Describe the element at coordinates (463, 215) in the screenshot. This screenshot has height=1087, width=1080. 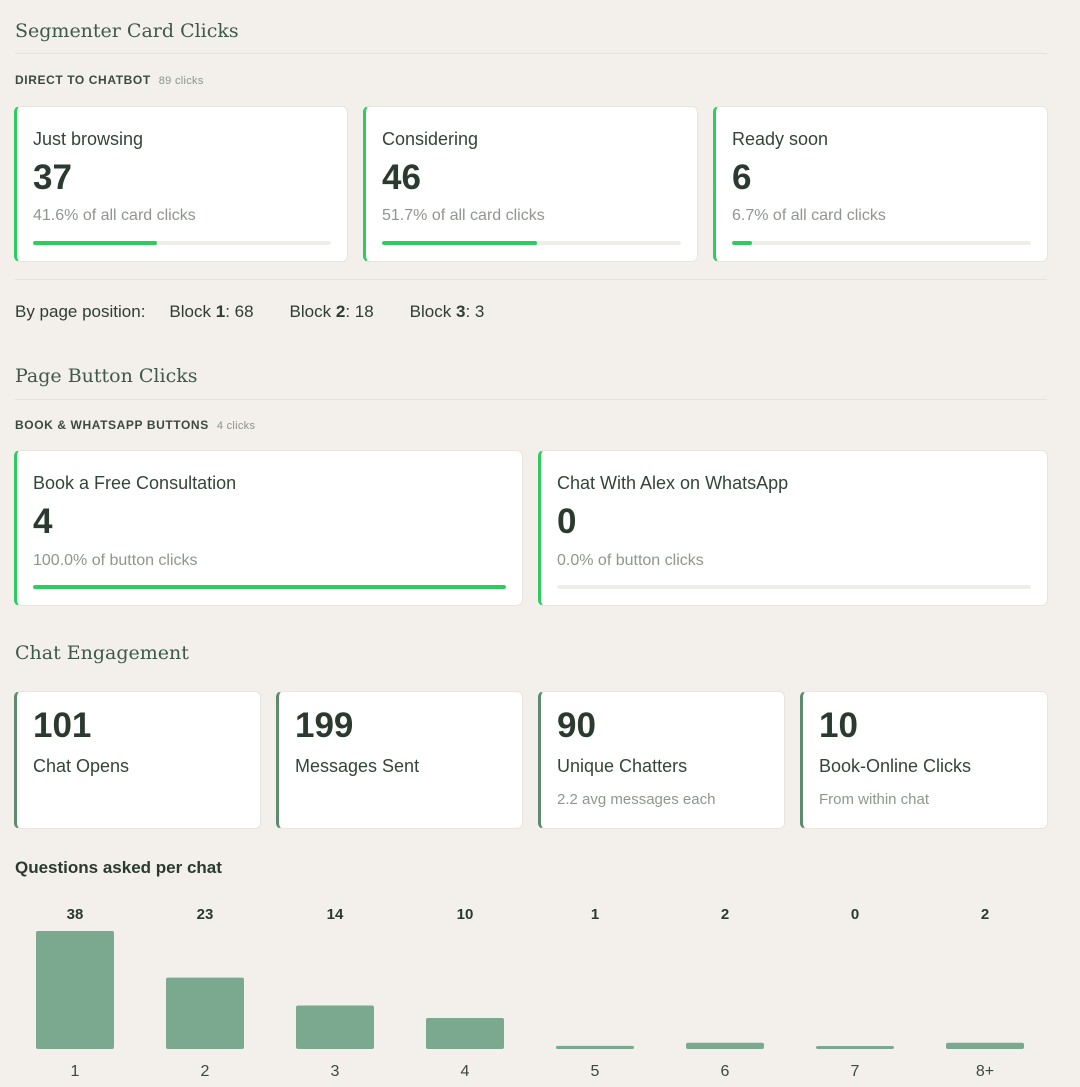
I see `segment-card-percent: 51.7% of all card clicks` at that location.